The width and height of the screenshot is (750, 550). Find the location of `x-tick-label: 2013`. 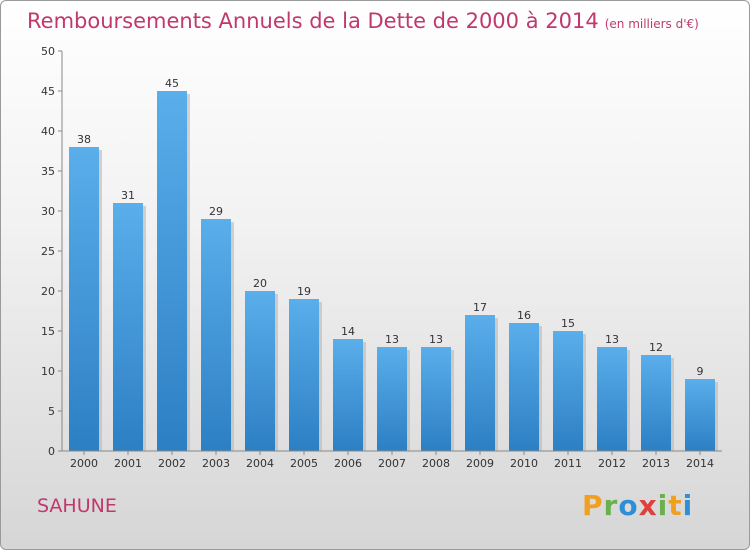

x-tick-label: 2013 is located at coordinates (656, 463).